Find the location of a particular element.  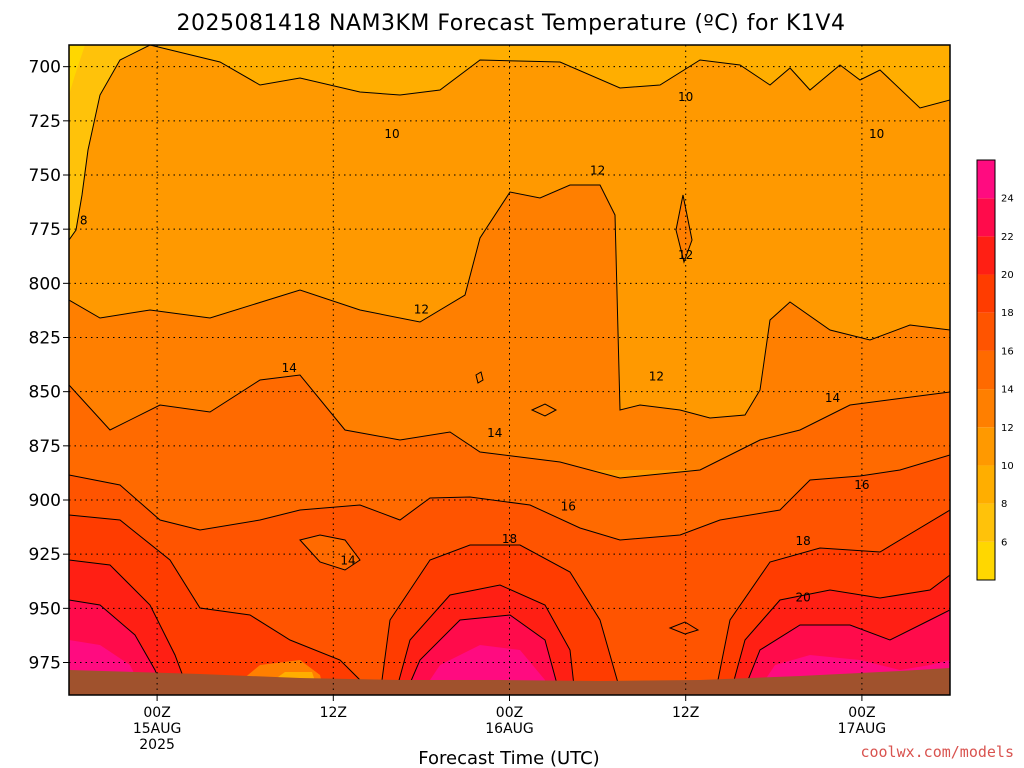

colorbar-frame is located at coordinates (986, 370).